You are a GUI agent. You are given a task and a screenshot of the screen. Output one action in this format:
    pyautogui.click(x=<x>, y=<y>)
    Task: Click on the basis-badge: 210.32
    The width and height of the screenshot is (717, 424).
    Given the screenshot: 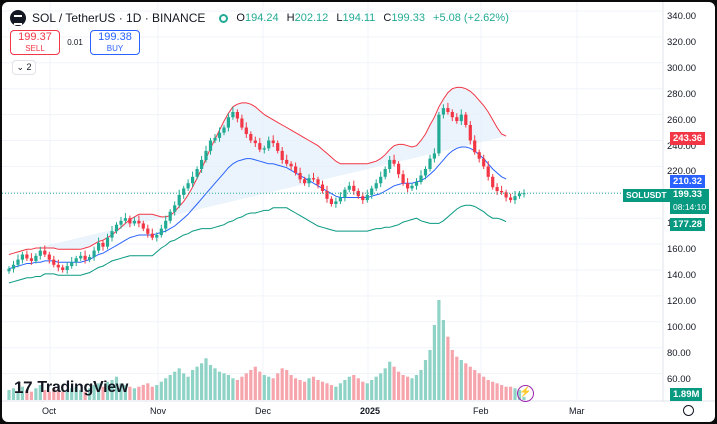 What is the action you would take?
    pyautogui.click(x=688, y=181)
    